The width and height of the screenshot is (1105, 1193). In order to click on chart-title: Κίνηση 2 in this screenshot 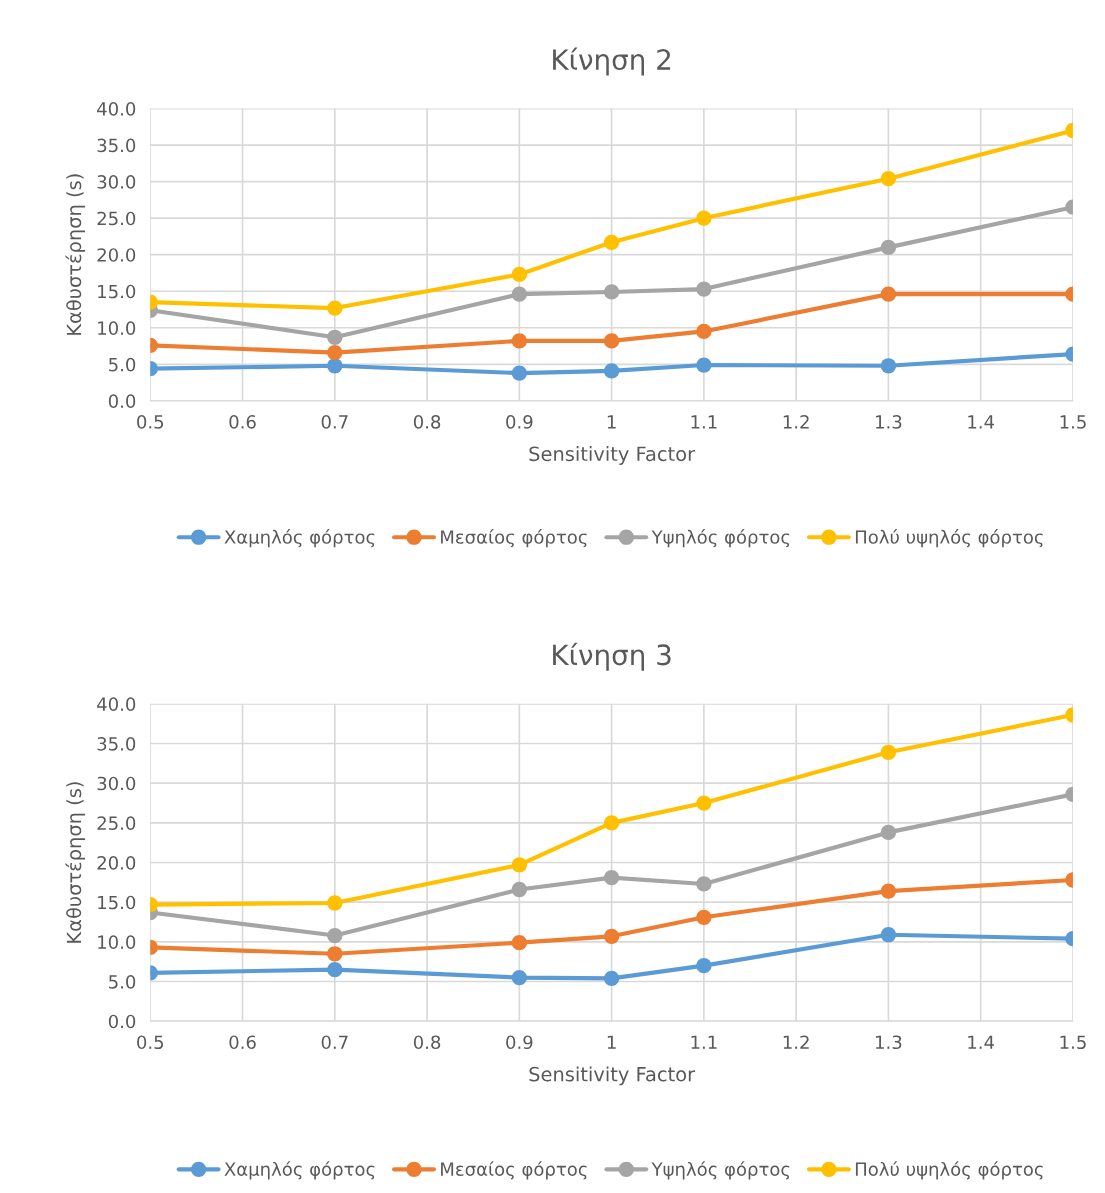, I will do `click(612, 61)`.